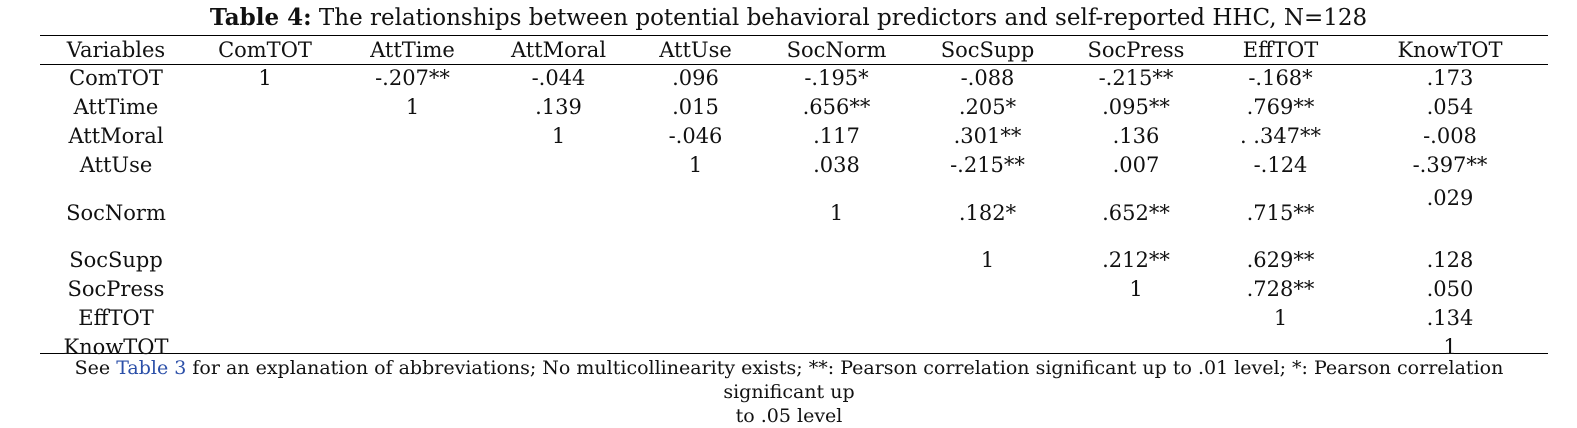 The image size is (1577, 428). What do you see at coordinates (1450, 260) in the screenshot?
I see `table-cell: .128` at bounding box center [1450, 260].